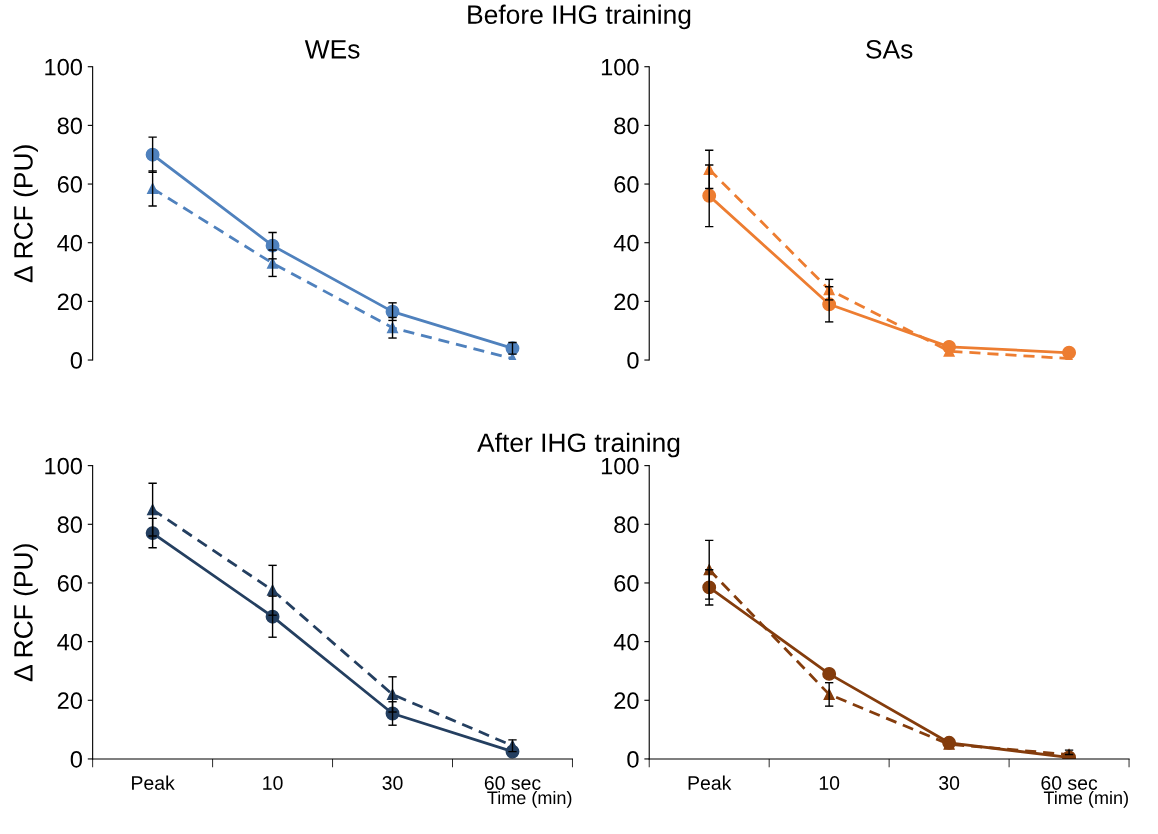 Image resolution: width=1158 pixels, height=834 pixels. Describe the element at coordinates (579, 17) in the screenshot. I see `text: Before IHG training` at that location.